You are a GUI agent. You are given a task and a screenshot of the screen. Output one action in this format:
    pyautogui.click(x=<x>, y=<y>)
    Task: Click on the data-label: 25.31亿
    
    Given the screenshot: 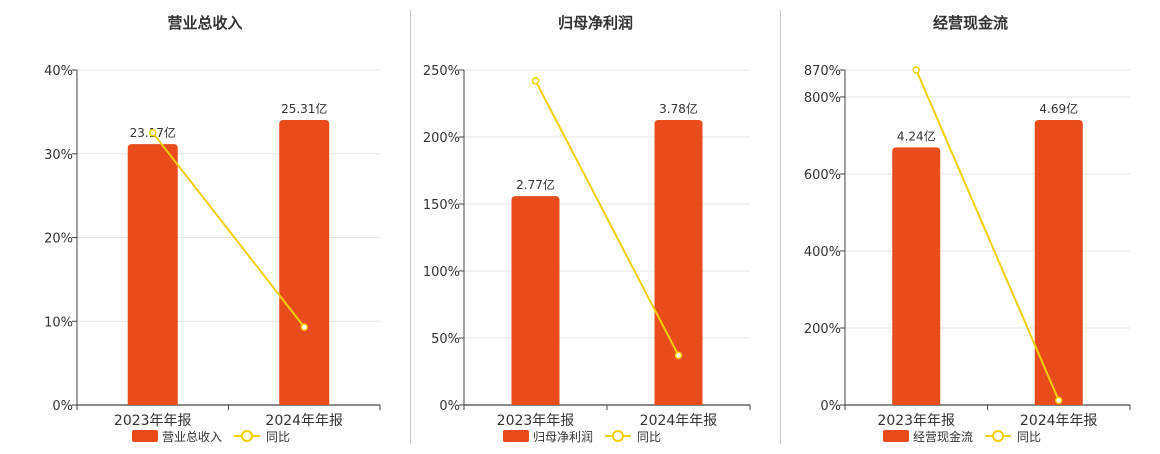 What is the action you would take?
    pyautogui.click(x=304, y=108)
    